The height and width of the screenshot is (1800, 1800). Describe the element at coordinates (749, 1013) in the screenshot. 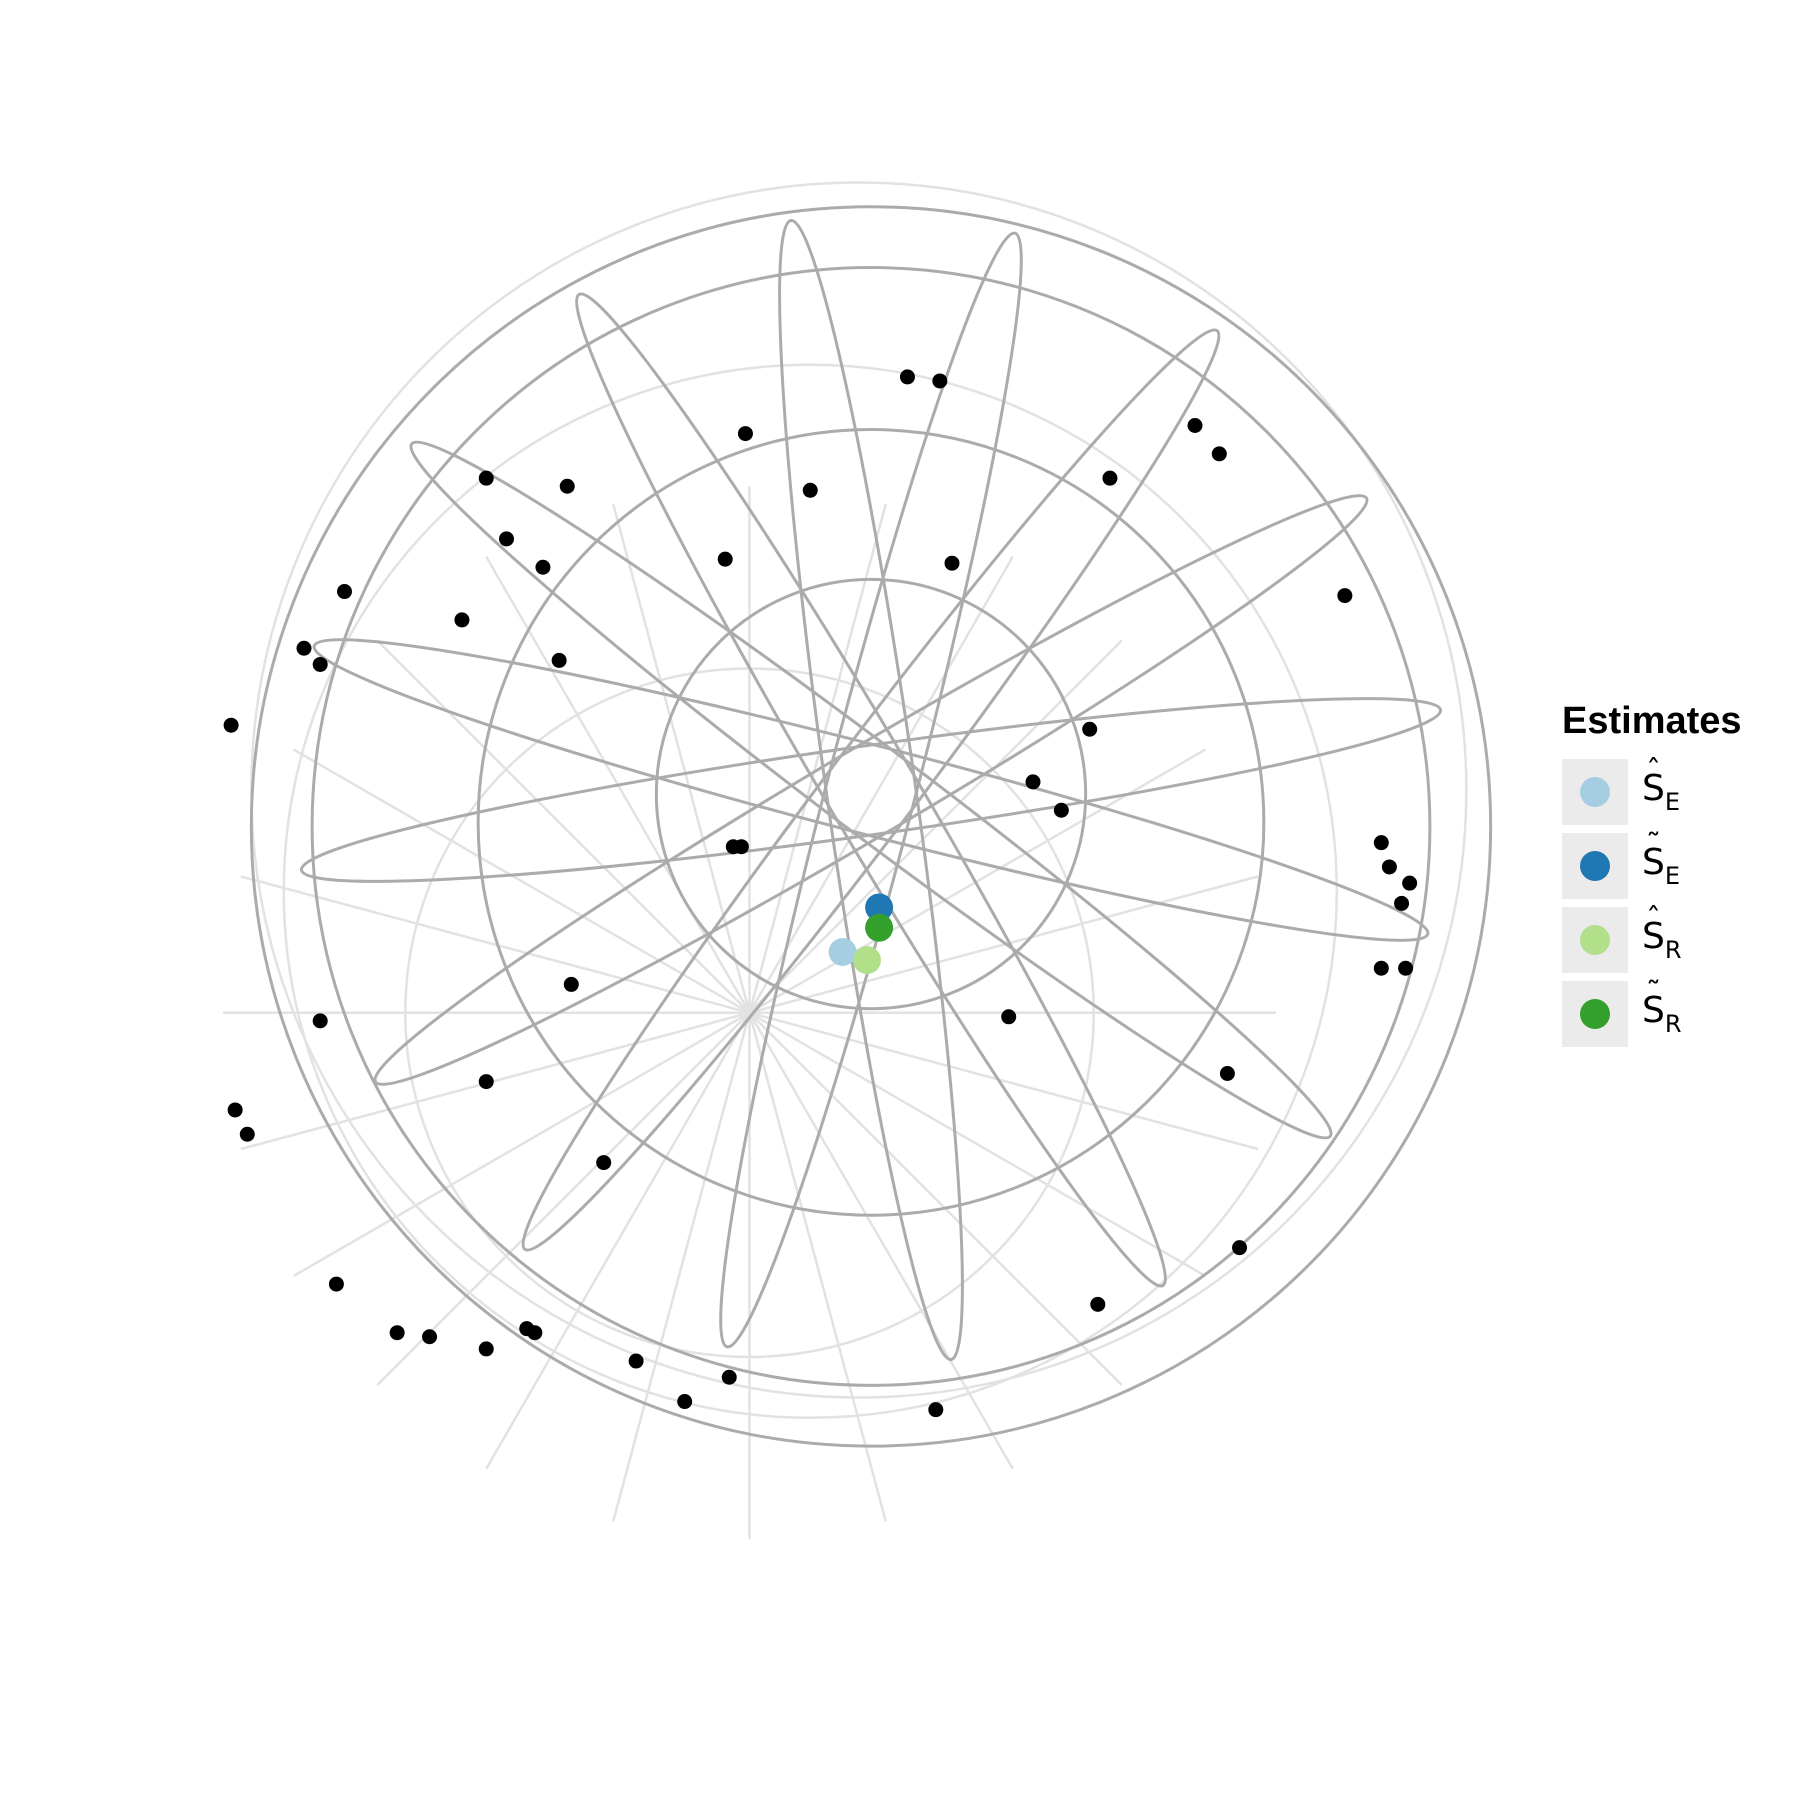

I see `faint-grid-line` at that location.